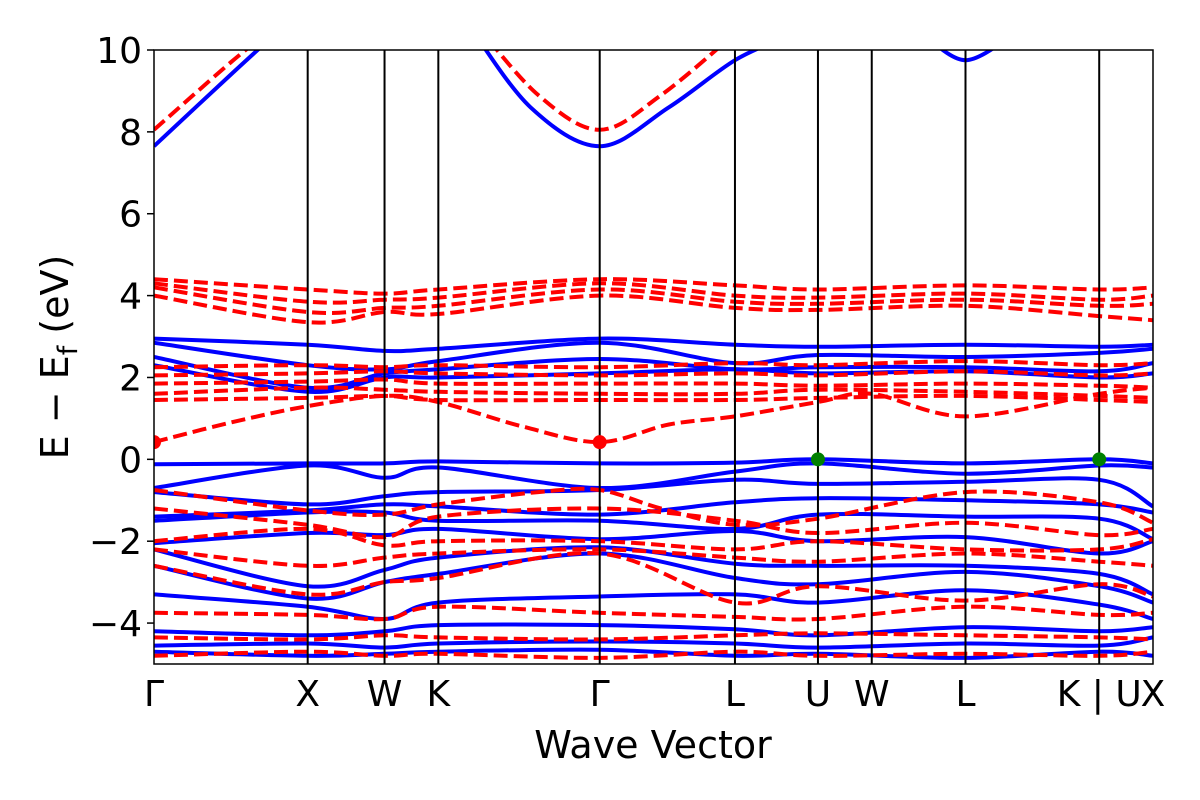  What do you see at coordinates (130, 378) in the screenshot?
I see `y-tick-label: 2` at bounding box center [130, 378].